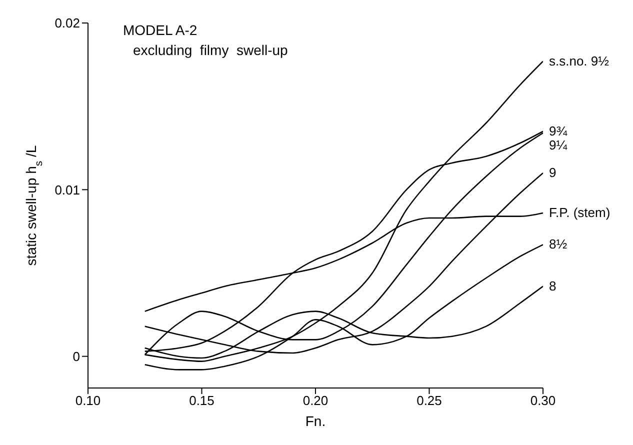  Describe the element at coordinates (558, 244) in the screenshot. I see `series-label: 8½` at that location.